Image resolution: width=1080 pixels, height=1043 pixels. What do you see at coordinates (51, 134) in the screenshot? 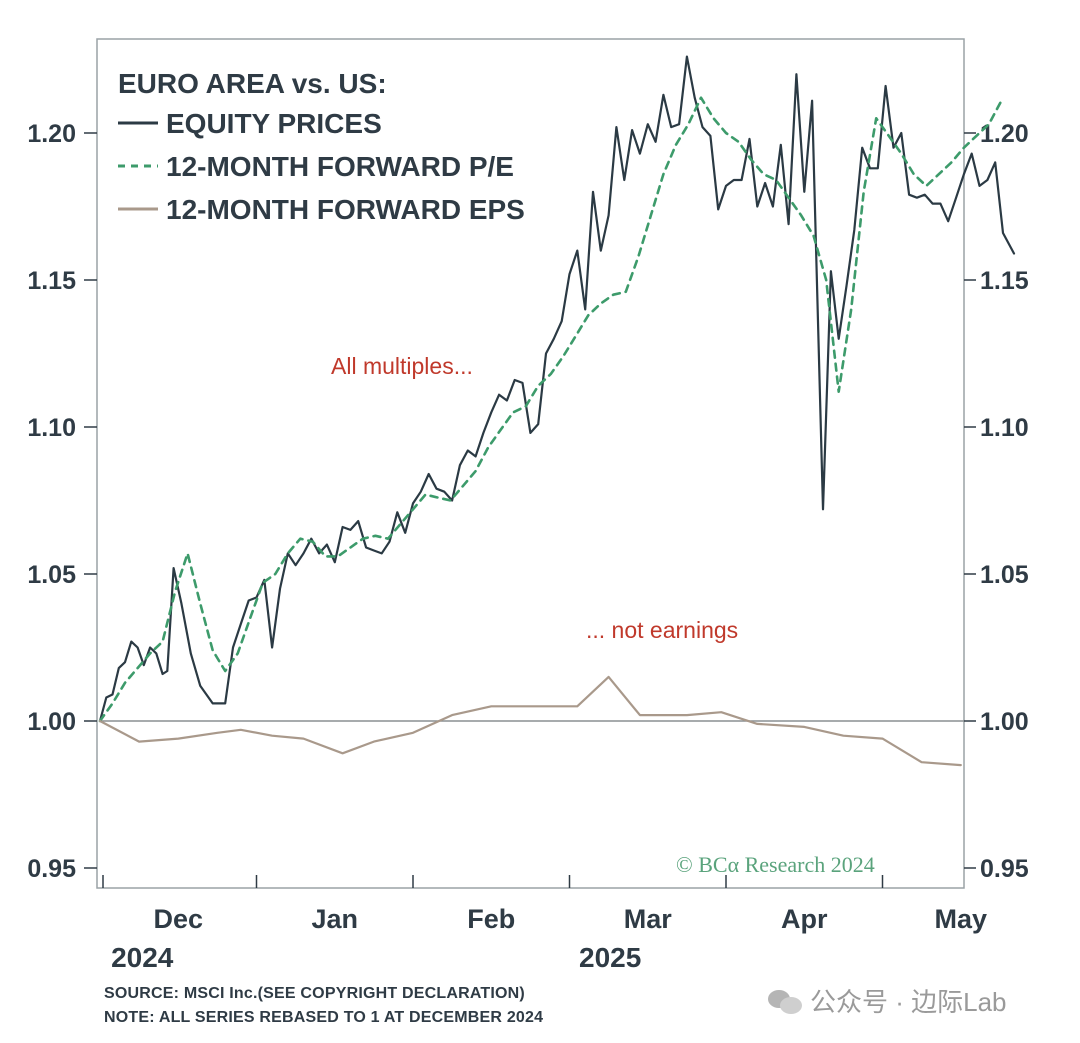
I see `y-tick-label-left: 1.20` at bounding box center [51, 134].